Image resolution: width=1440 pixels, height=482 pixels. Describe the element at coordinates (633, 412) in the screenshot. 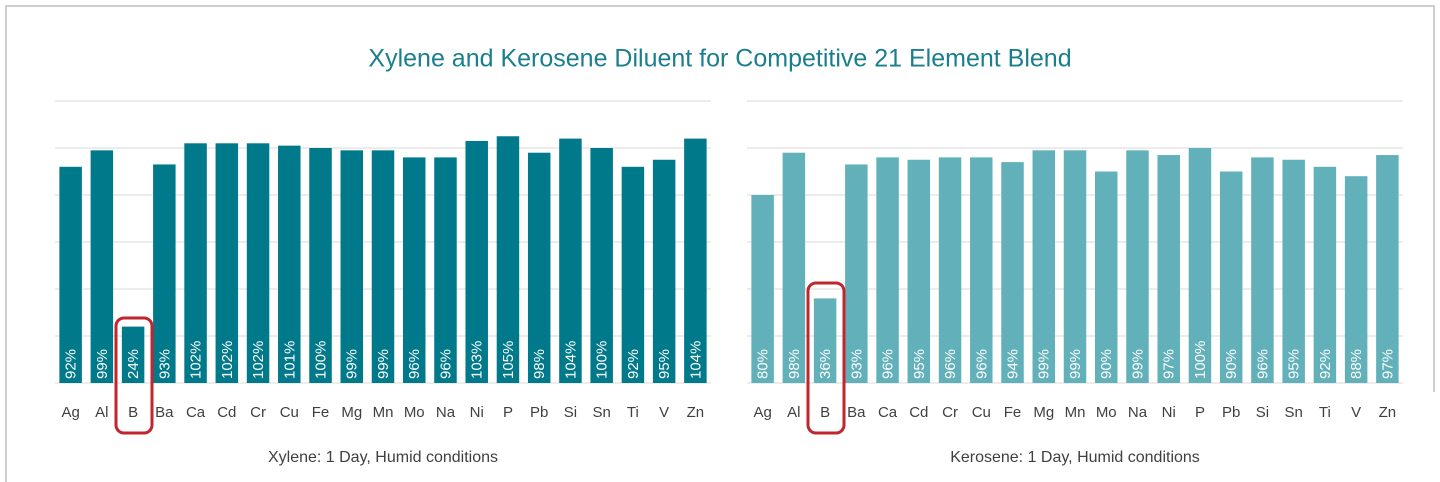

I see `x-tick-label: Ti` at that location.